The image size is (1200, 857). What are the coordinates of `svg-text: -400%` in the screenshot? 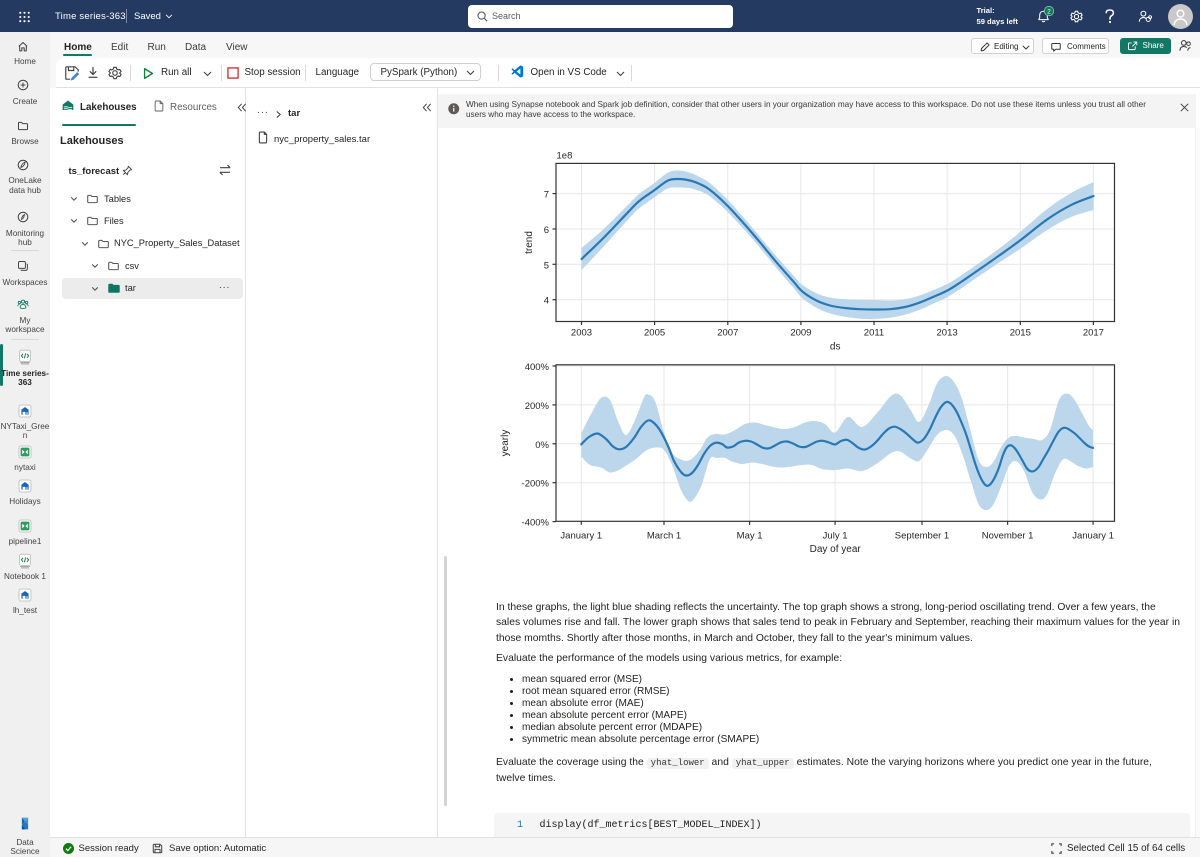 It's located at (536, 523).